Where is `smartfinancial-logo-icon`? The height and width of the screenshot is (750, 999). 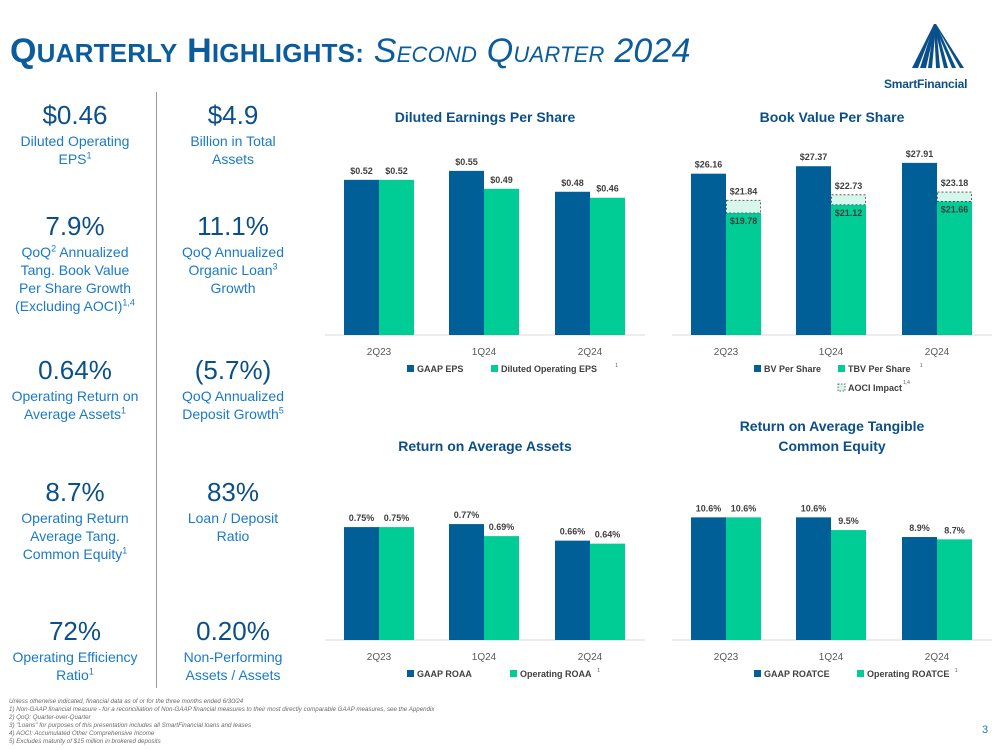
smartfinancial-logo-icon is located at coordinates (938, 46).